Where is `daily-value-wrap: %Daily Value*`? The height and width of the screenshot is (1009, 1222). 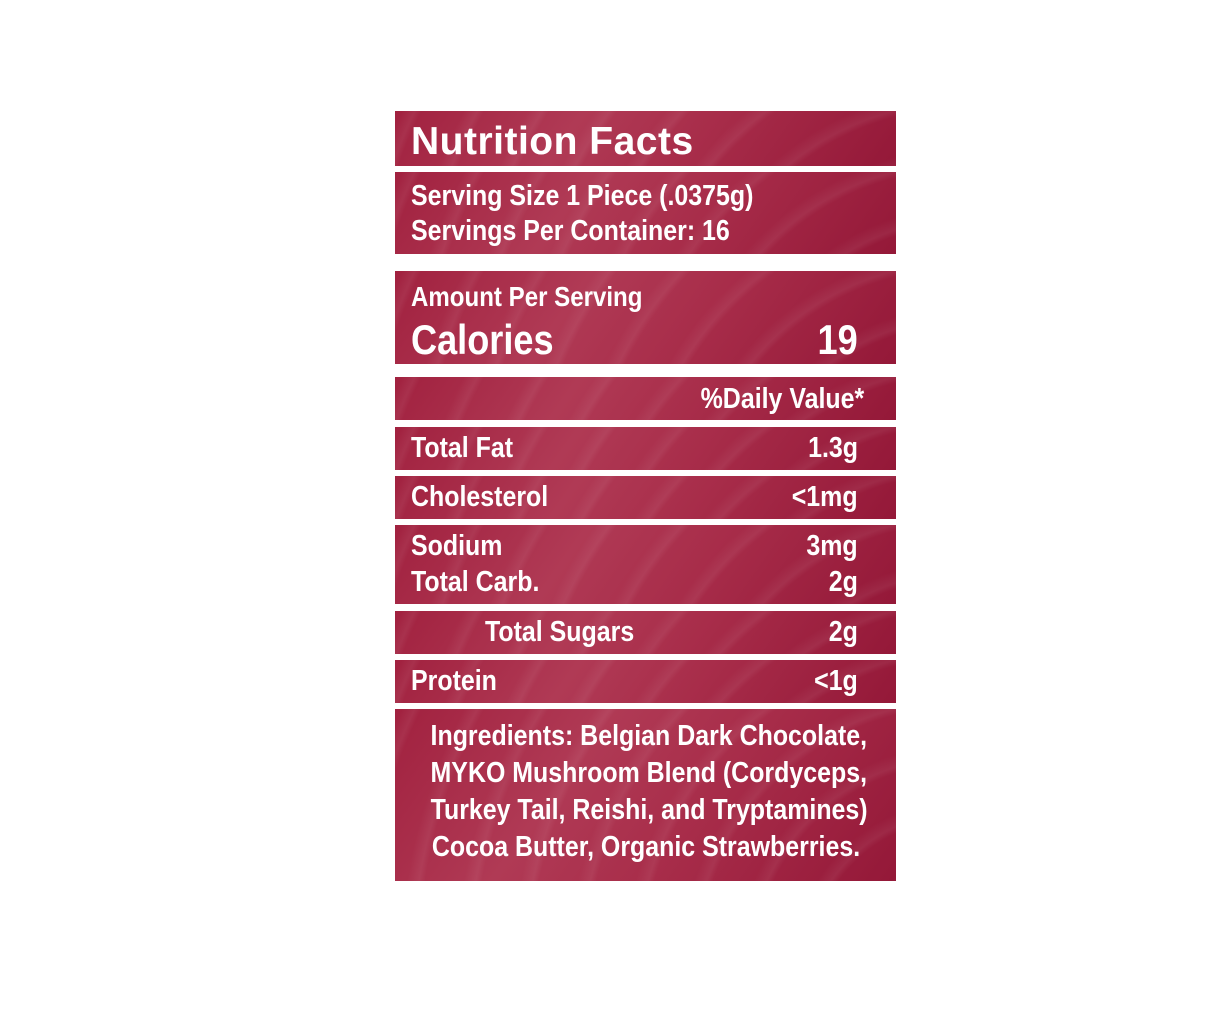 daily-value-wrap: %Daily Value* is located at coordinates (769, 399).